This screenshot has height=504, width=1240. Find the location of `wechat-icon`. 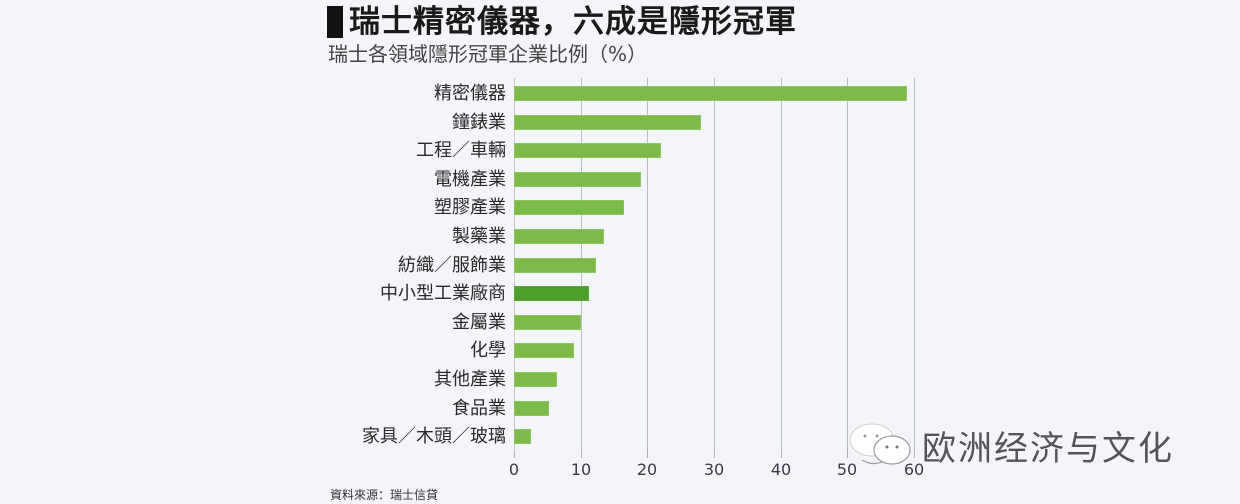

wechat-icon is located at coordinates (882, 445).